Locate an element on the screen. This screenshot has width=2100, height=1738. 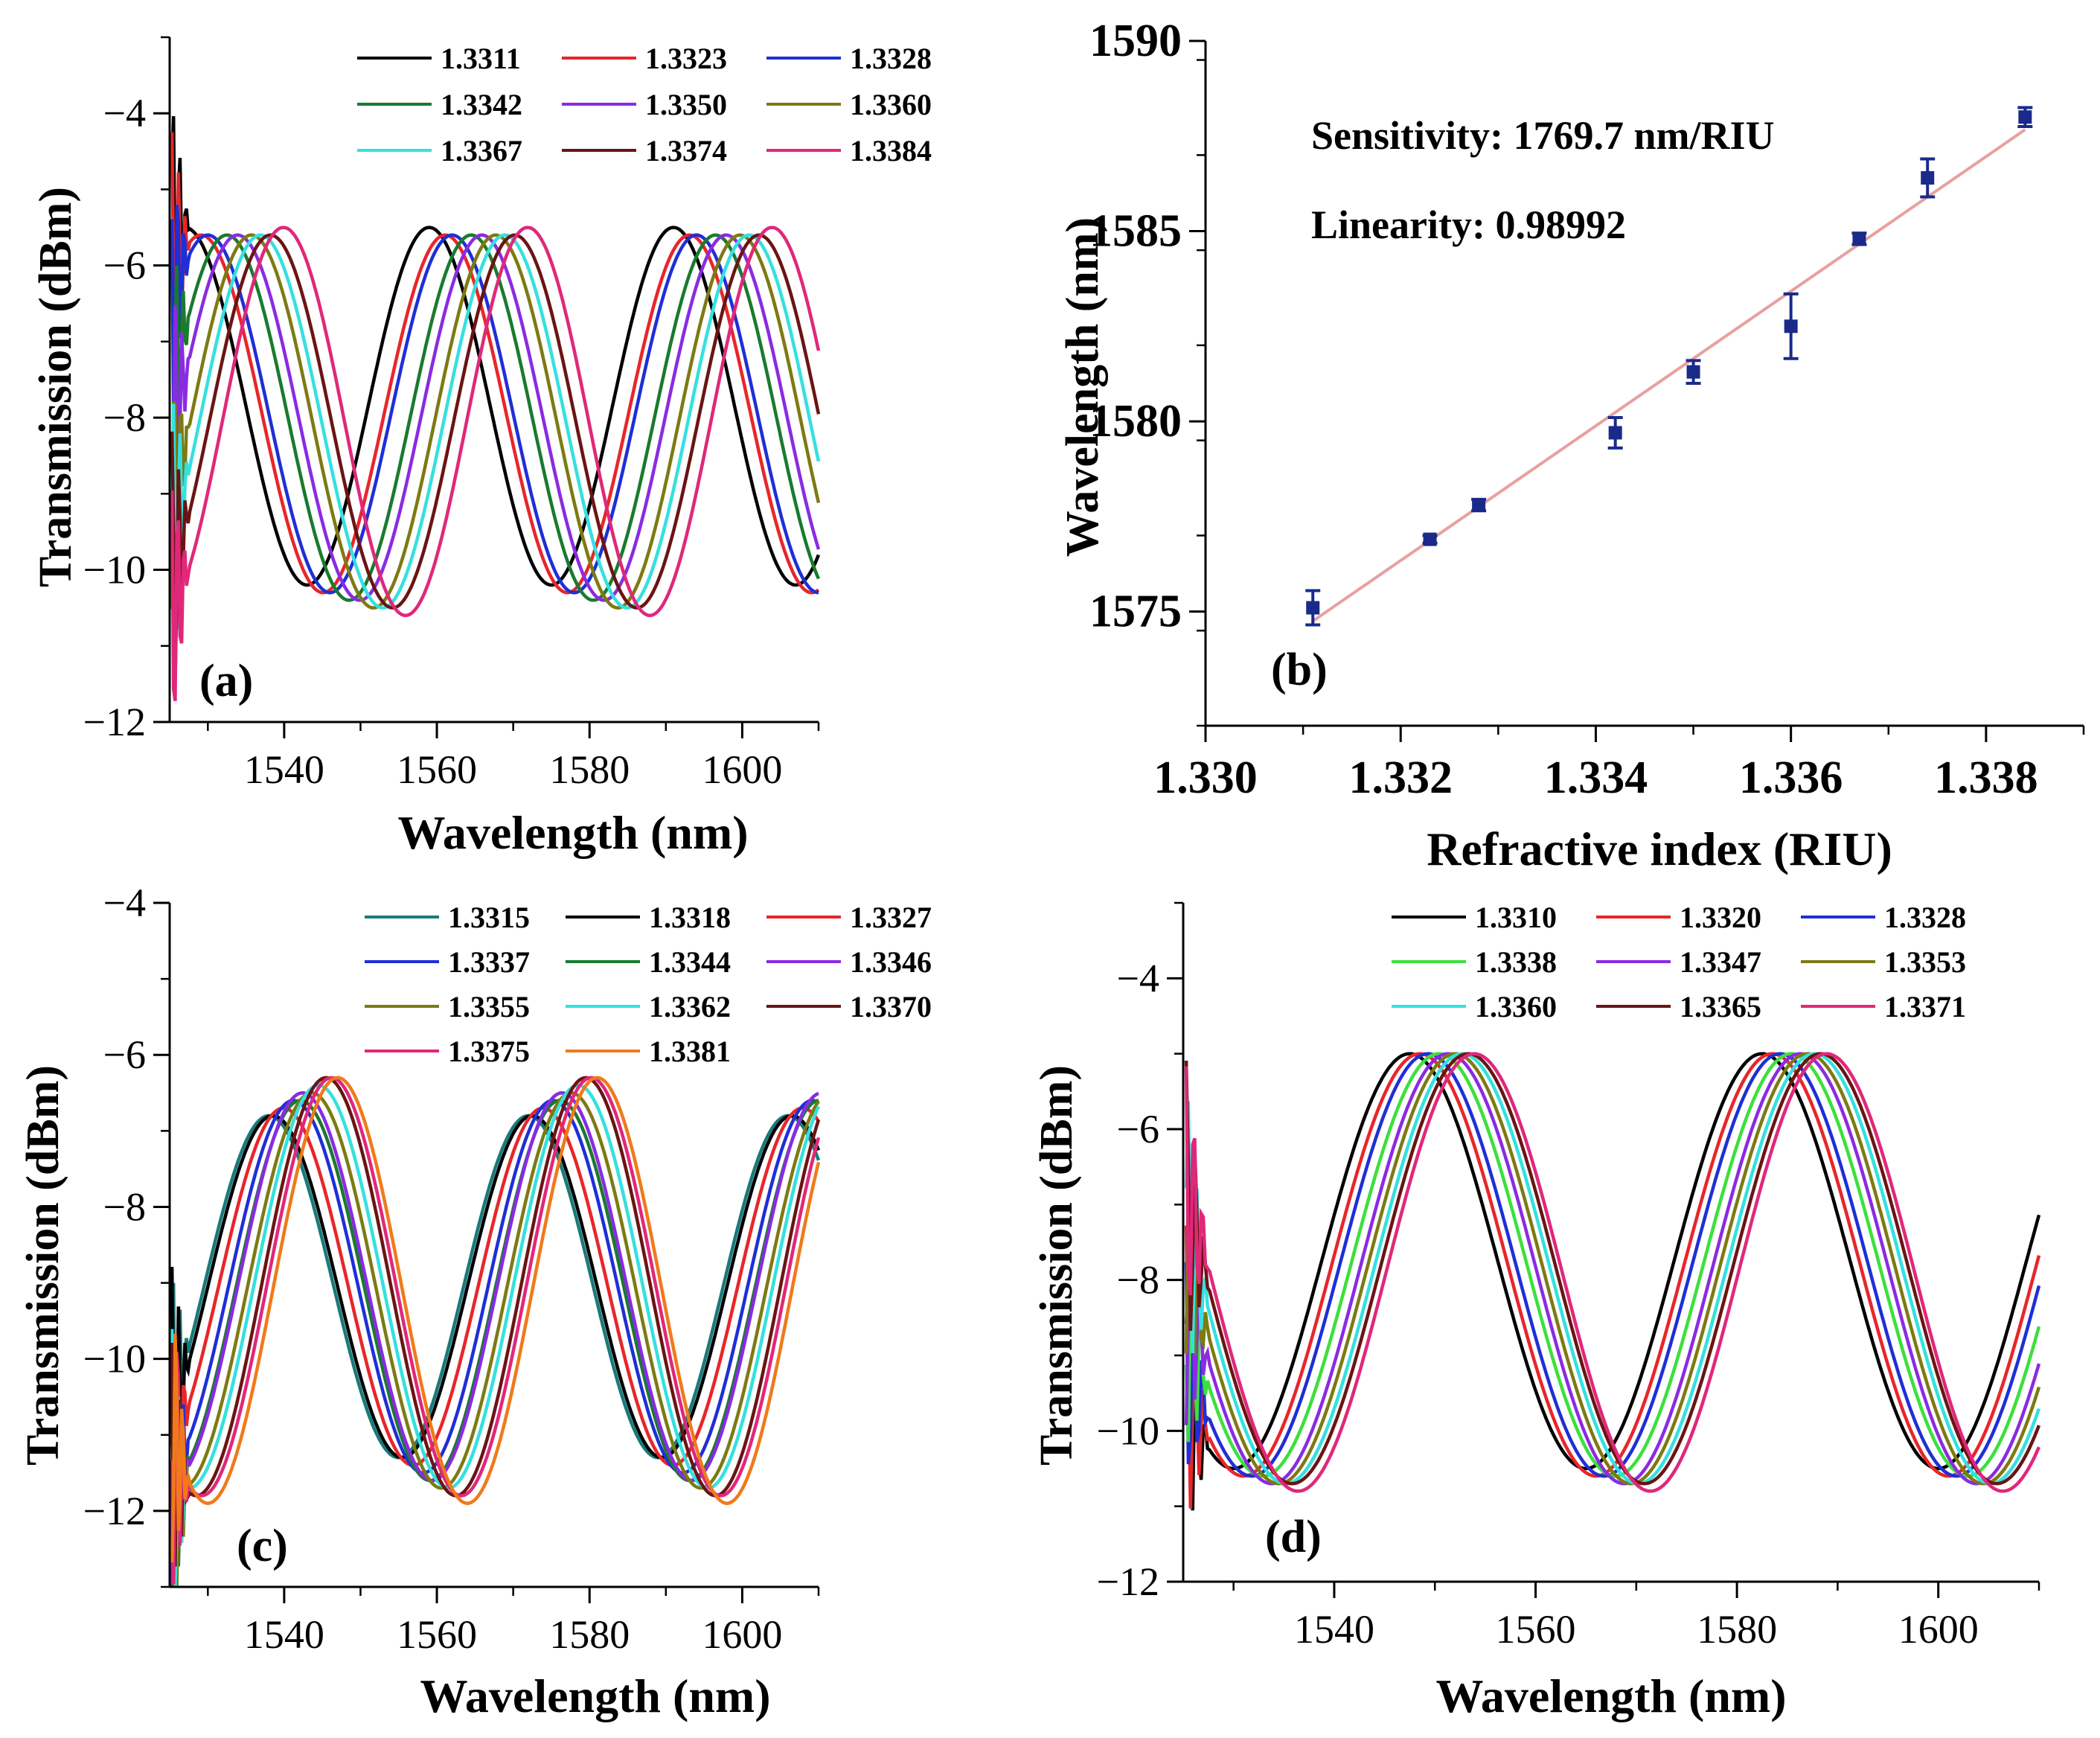
series-line-1.3360 is located at coordinates (1612, 1269).